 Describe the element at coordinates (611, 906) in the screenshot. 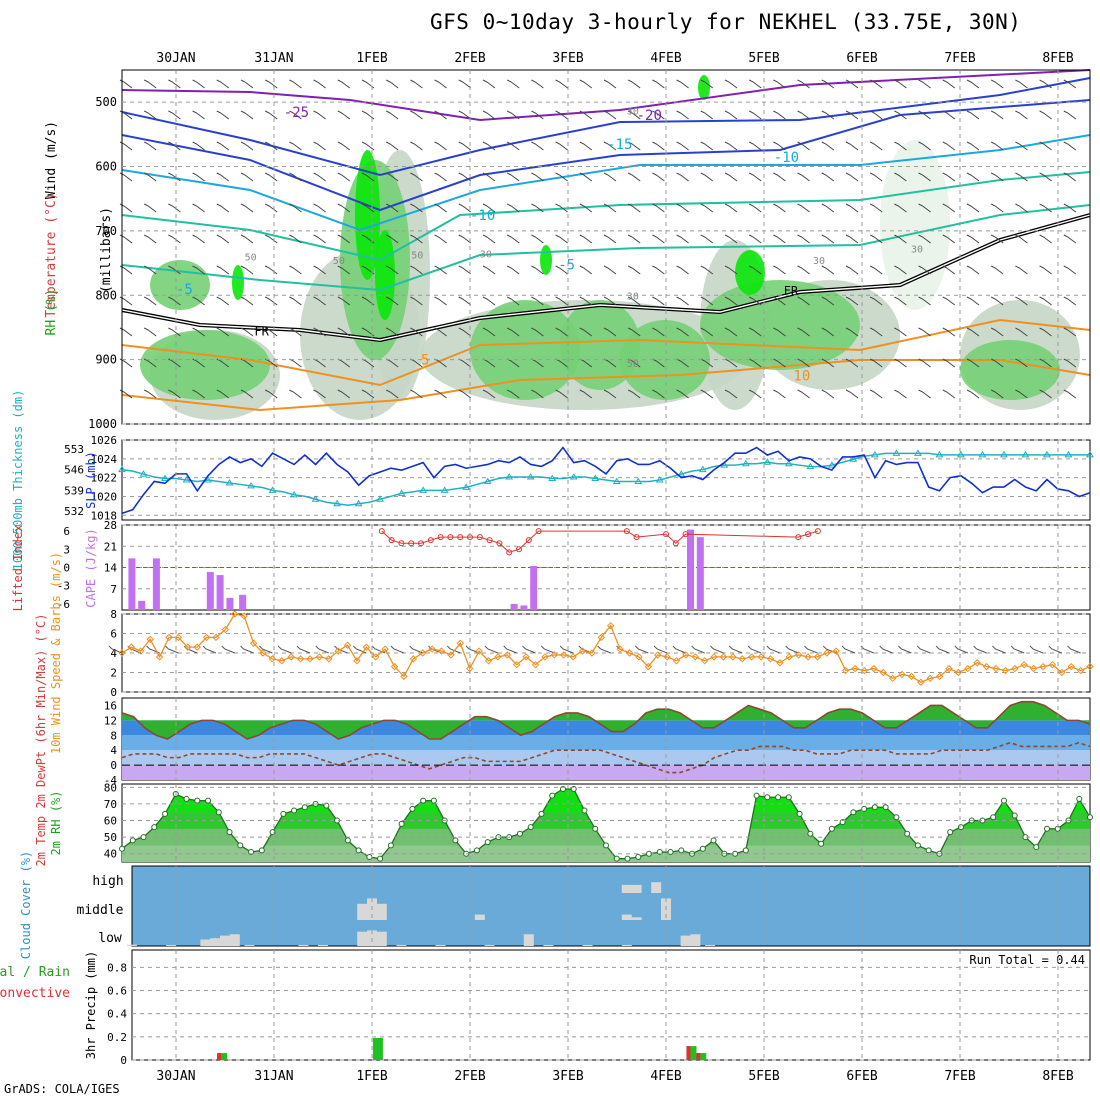

I see `cloud-panel-bg` at that location.